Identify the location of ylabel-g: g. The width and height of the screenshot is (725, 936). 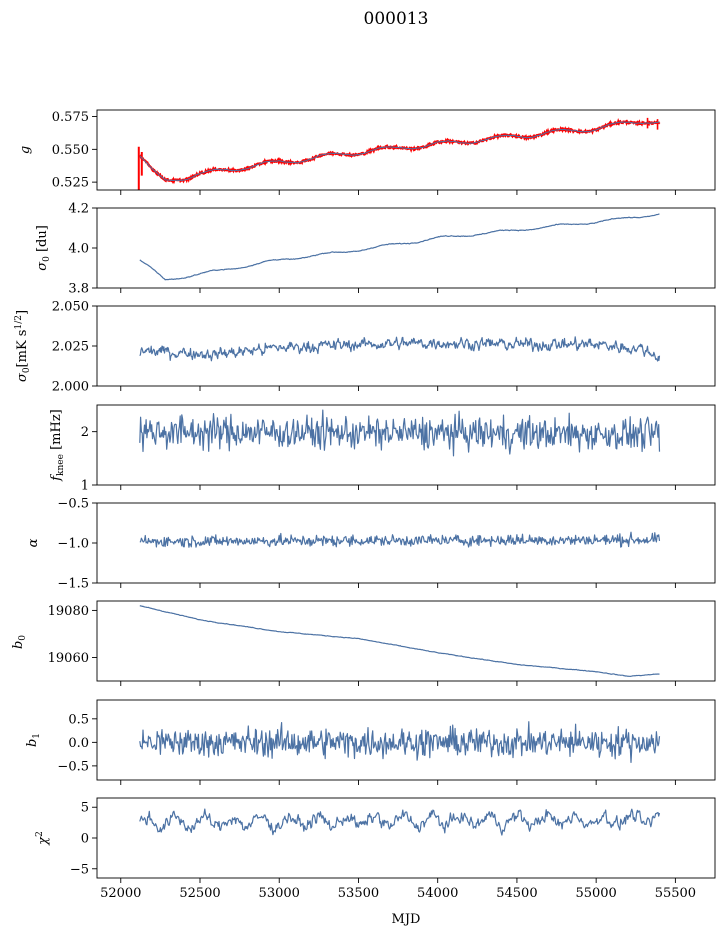
(25, 150).